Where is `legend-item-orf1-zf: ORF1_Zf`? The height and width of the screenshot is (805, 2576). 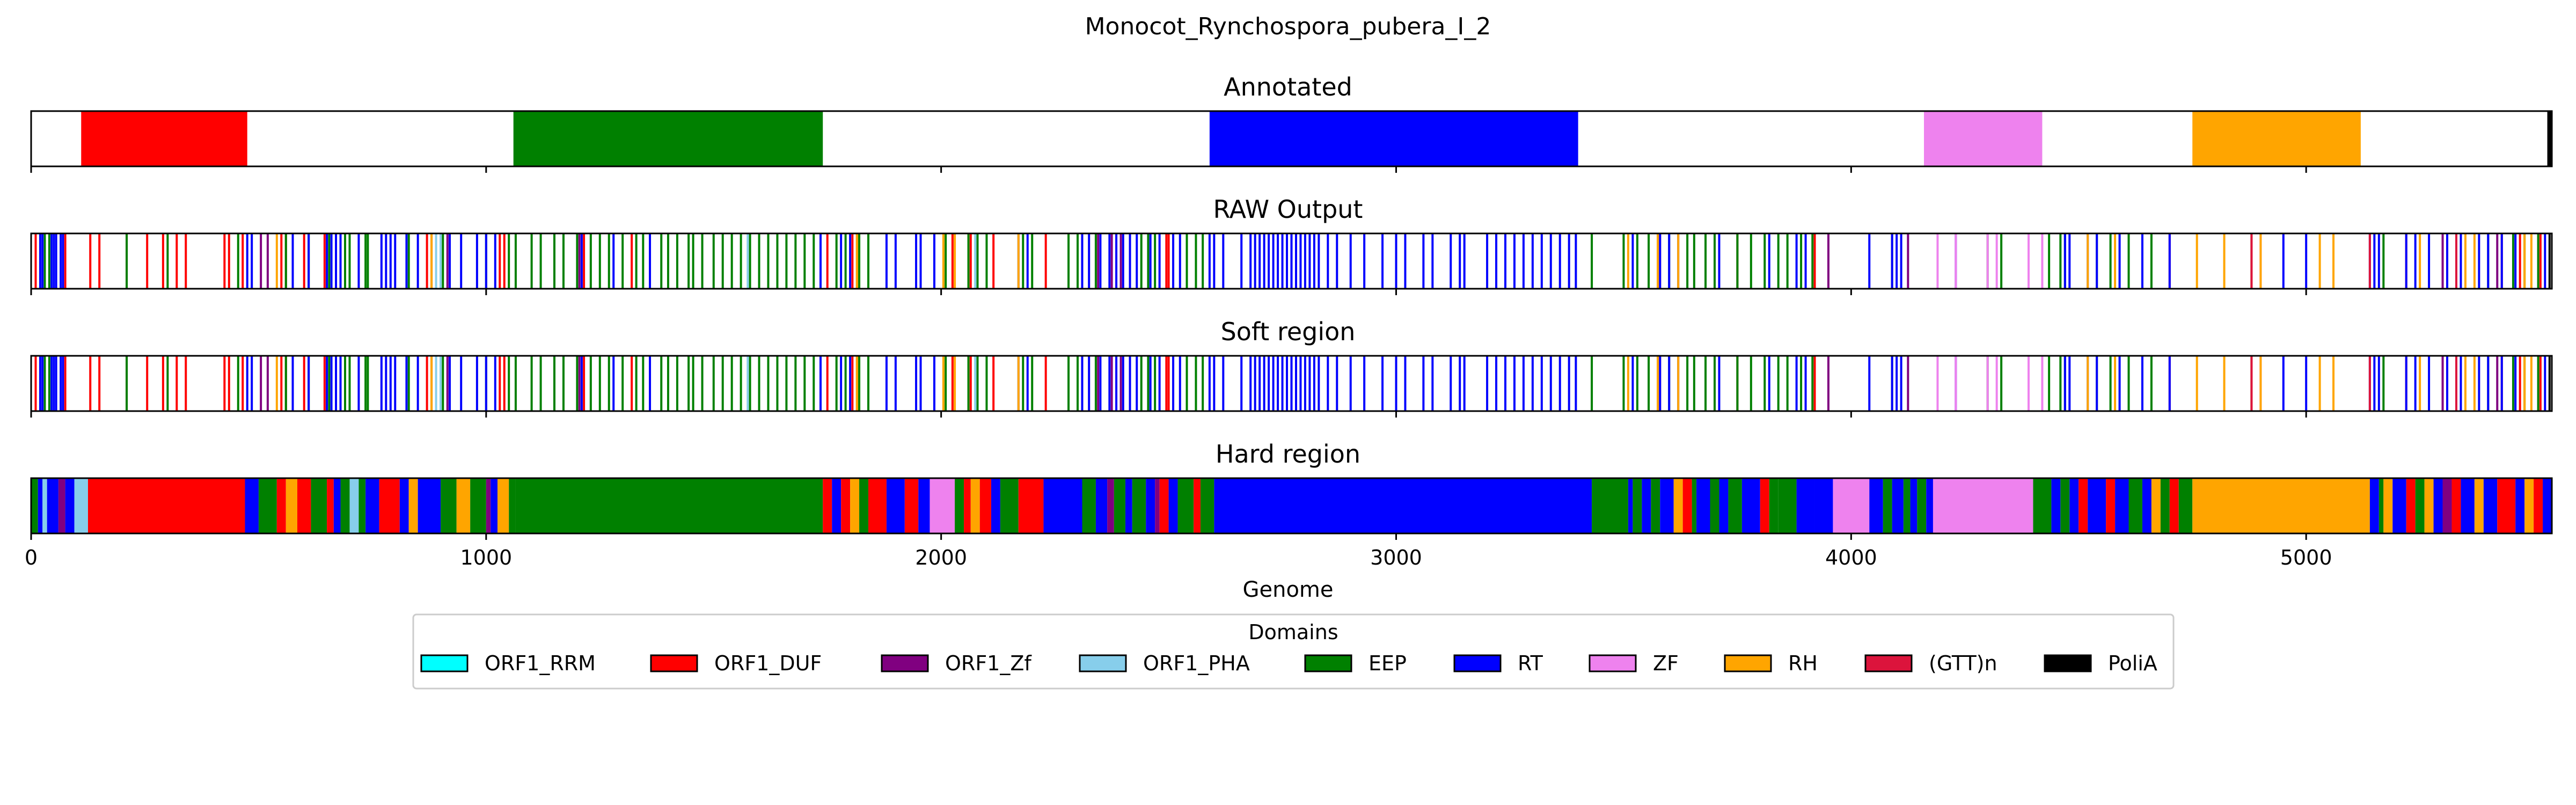 legend-item-orf1-zf: ORF1_Zf is located at coordinates (956, 663).